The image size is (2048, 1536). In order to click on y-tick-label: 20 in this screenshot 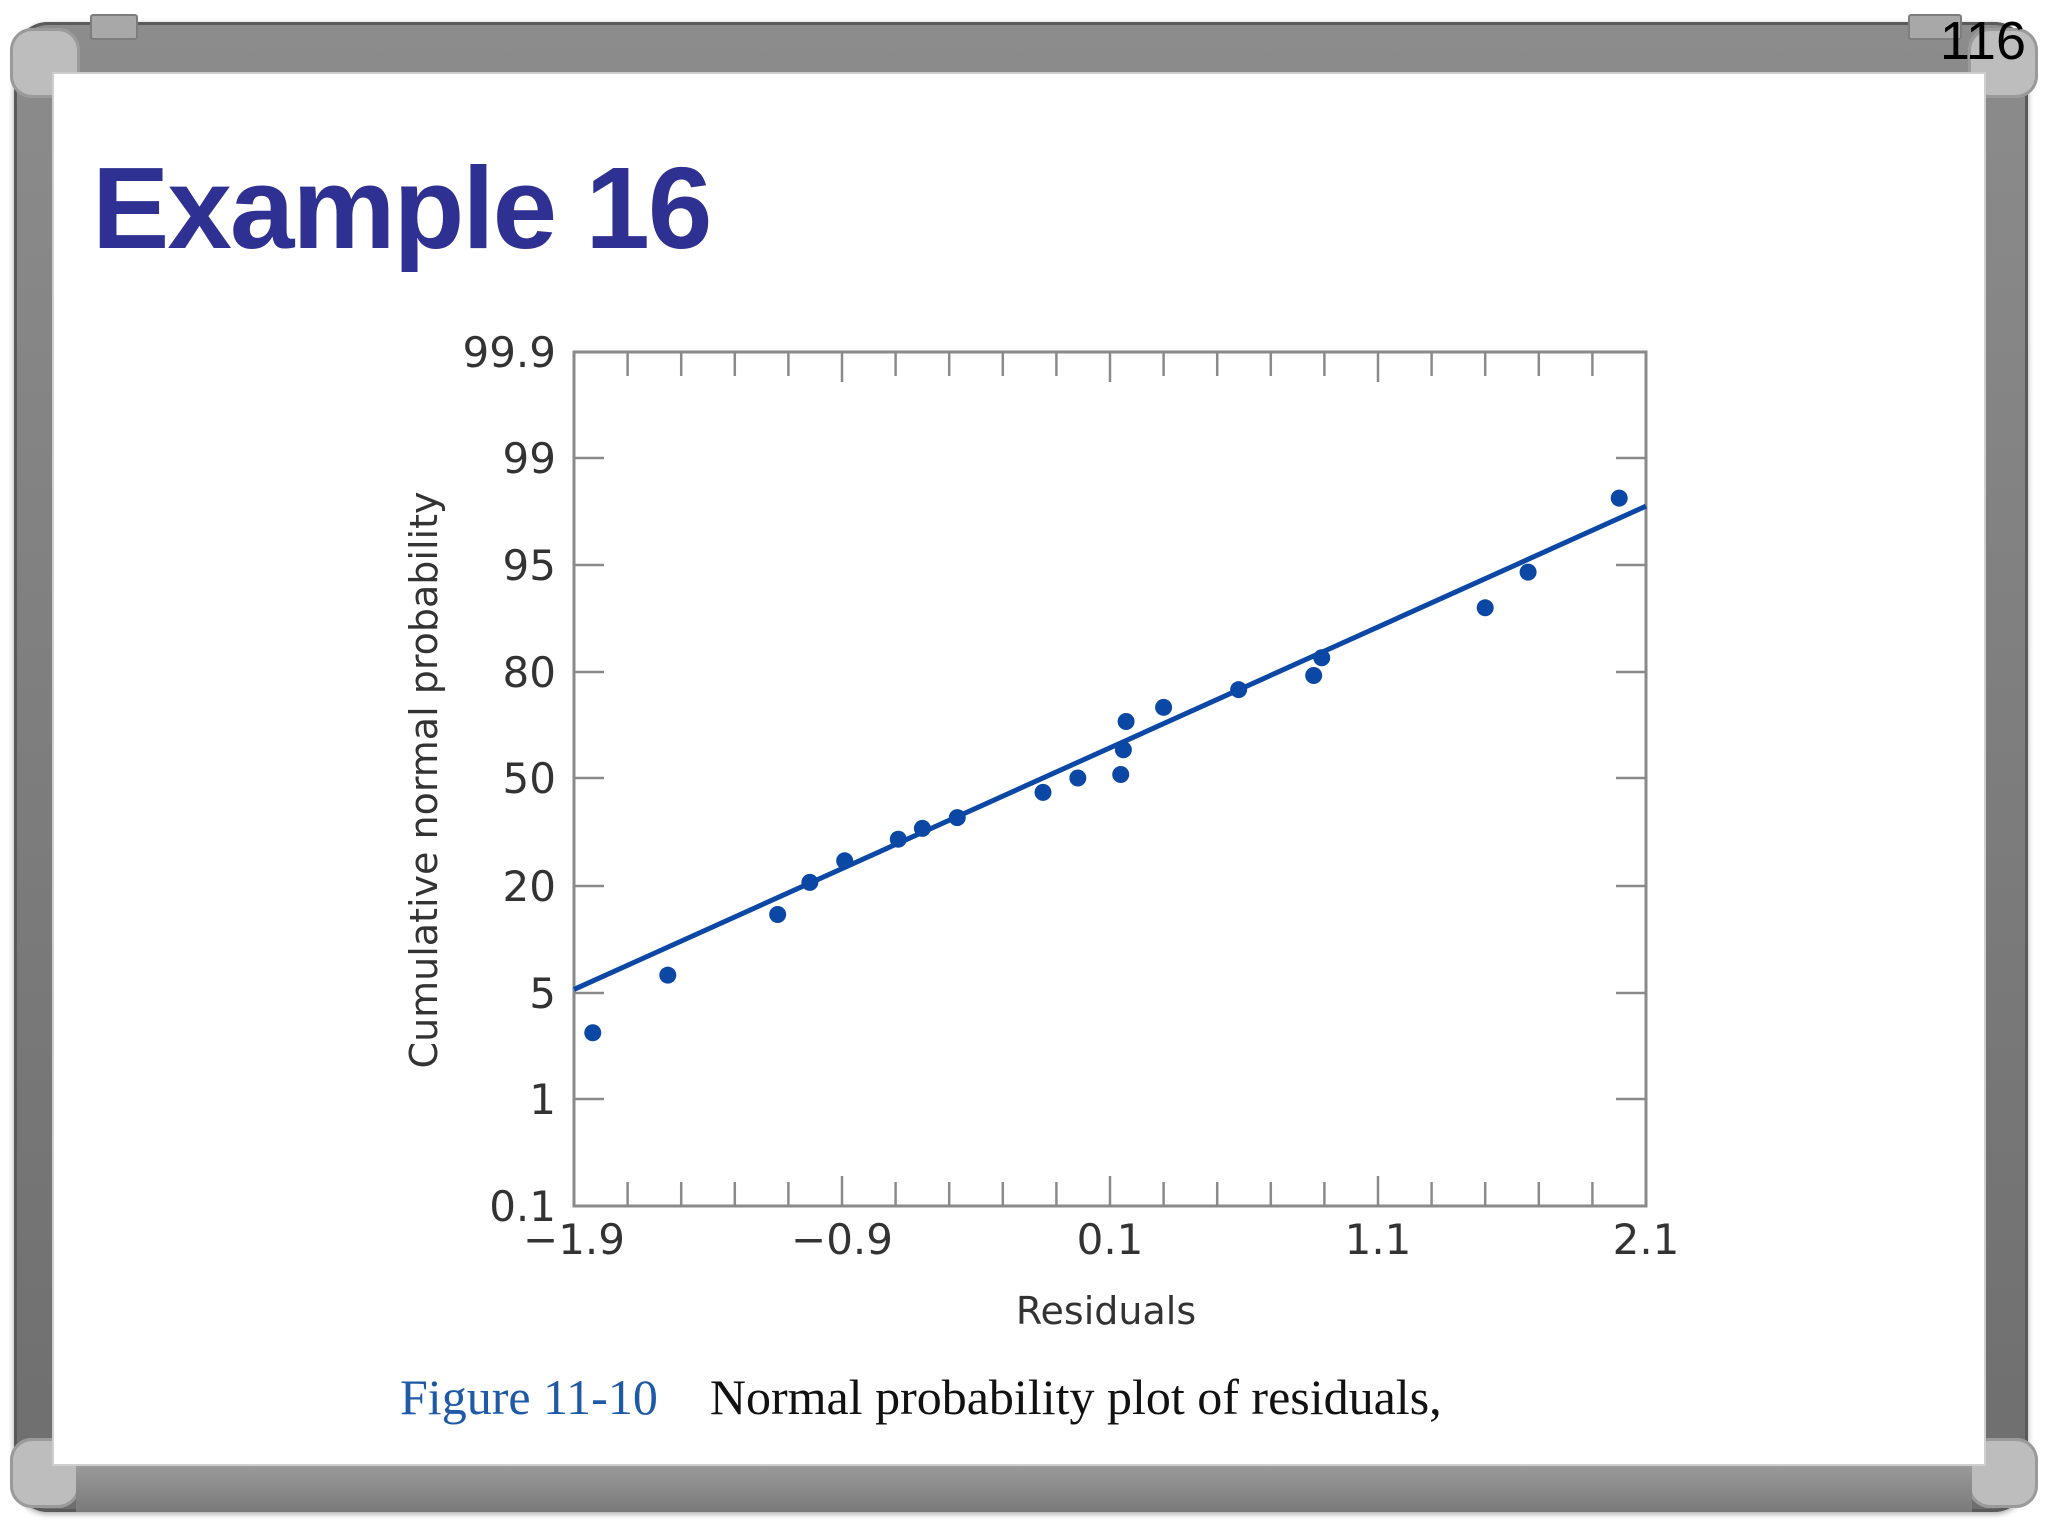, I will do `click(529, 886)`.